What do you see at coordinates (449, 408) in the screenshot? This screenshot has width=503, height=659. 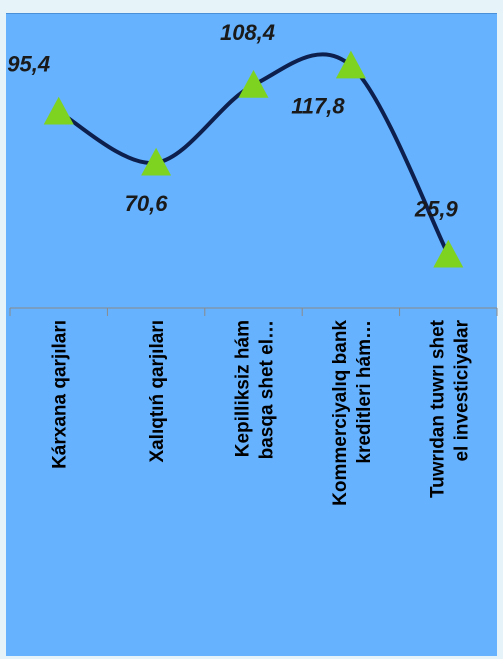 I see `category-label: Tuwrıdan tuwrı shet el investiciyalar` at bounding box center [449, 408].